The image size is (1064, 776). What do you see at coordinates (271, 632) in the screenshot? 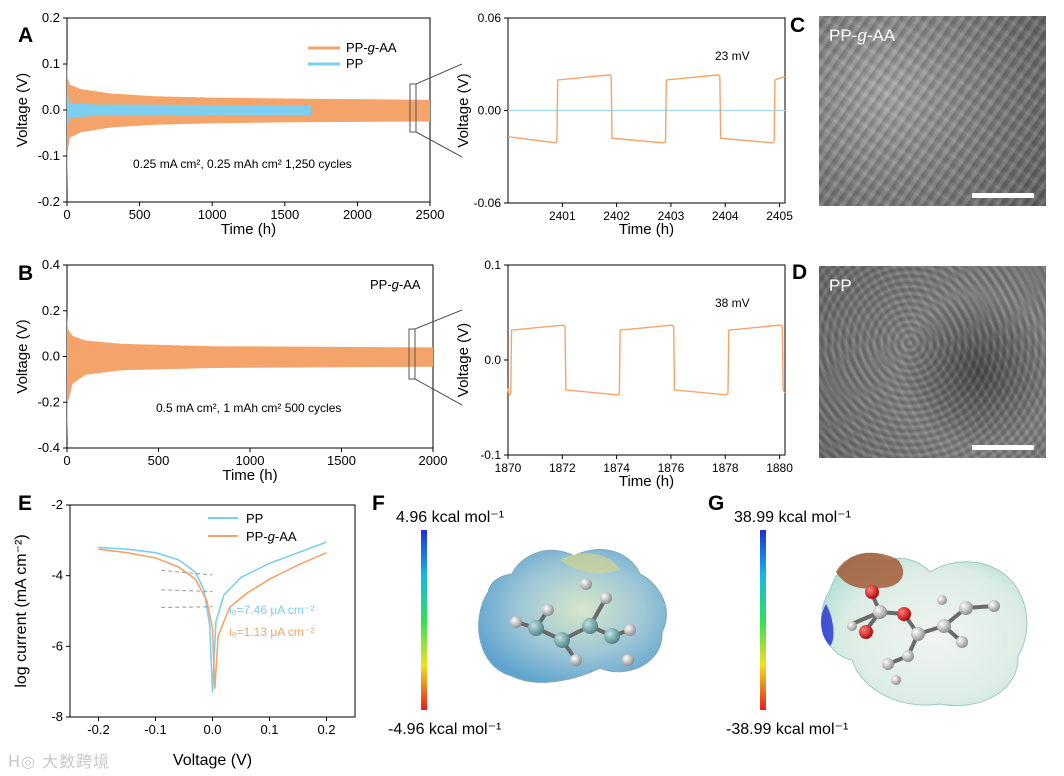
I see `exchange-current-label: i₀=1.13 μA cm⁻²` at bounding box center [271, 632].